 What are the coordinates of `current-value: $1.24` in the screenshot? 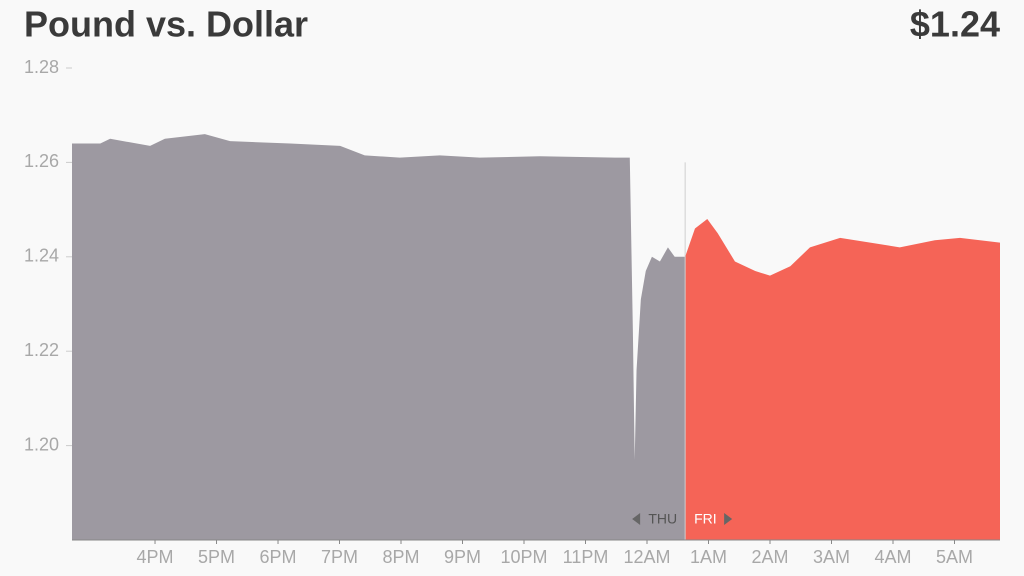 It's located at (955, 24).